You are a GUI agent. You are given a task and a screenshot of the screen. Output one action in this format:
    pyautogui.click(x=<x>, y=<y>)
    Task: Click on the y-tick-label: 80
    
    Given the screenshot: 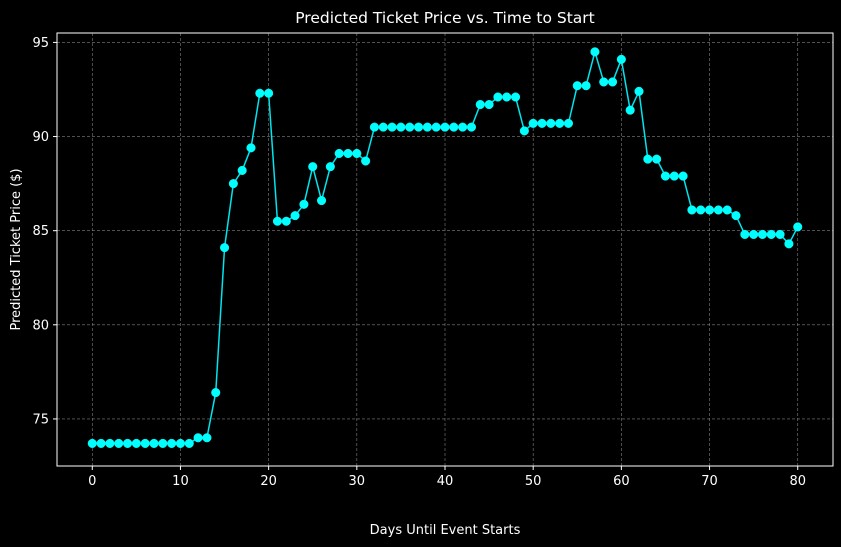 What is the action you would take?
    pyautogui.click(x=40, y=325)
    